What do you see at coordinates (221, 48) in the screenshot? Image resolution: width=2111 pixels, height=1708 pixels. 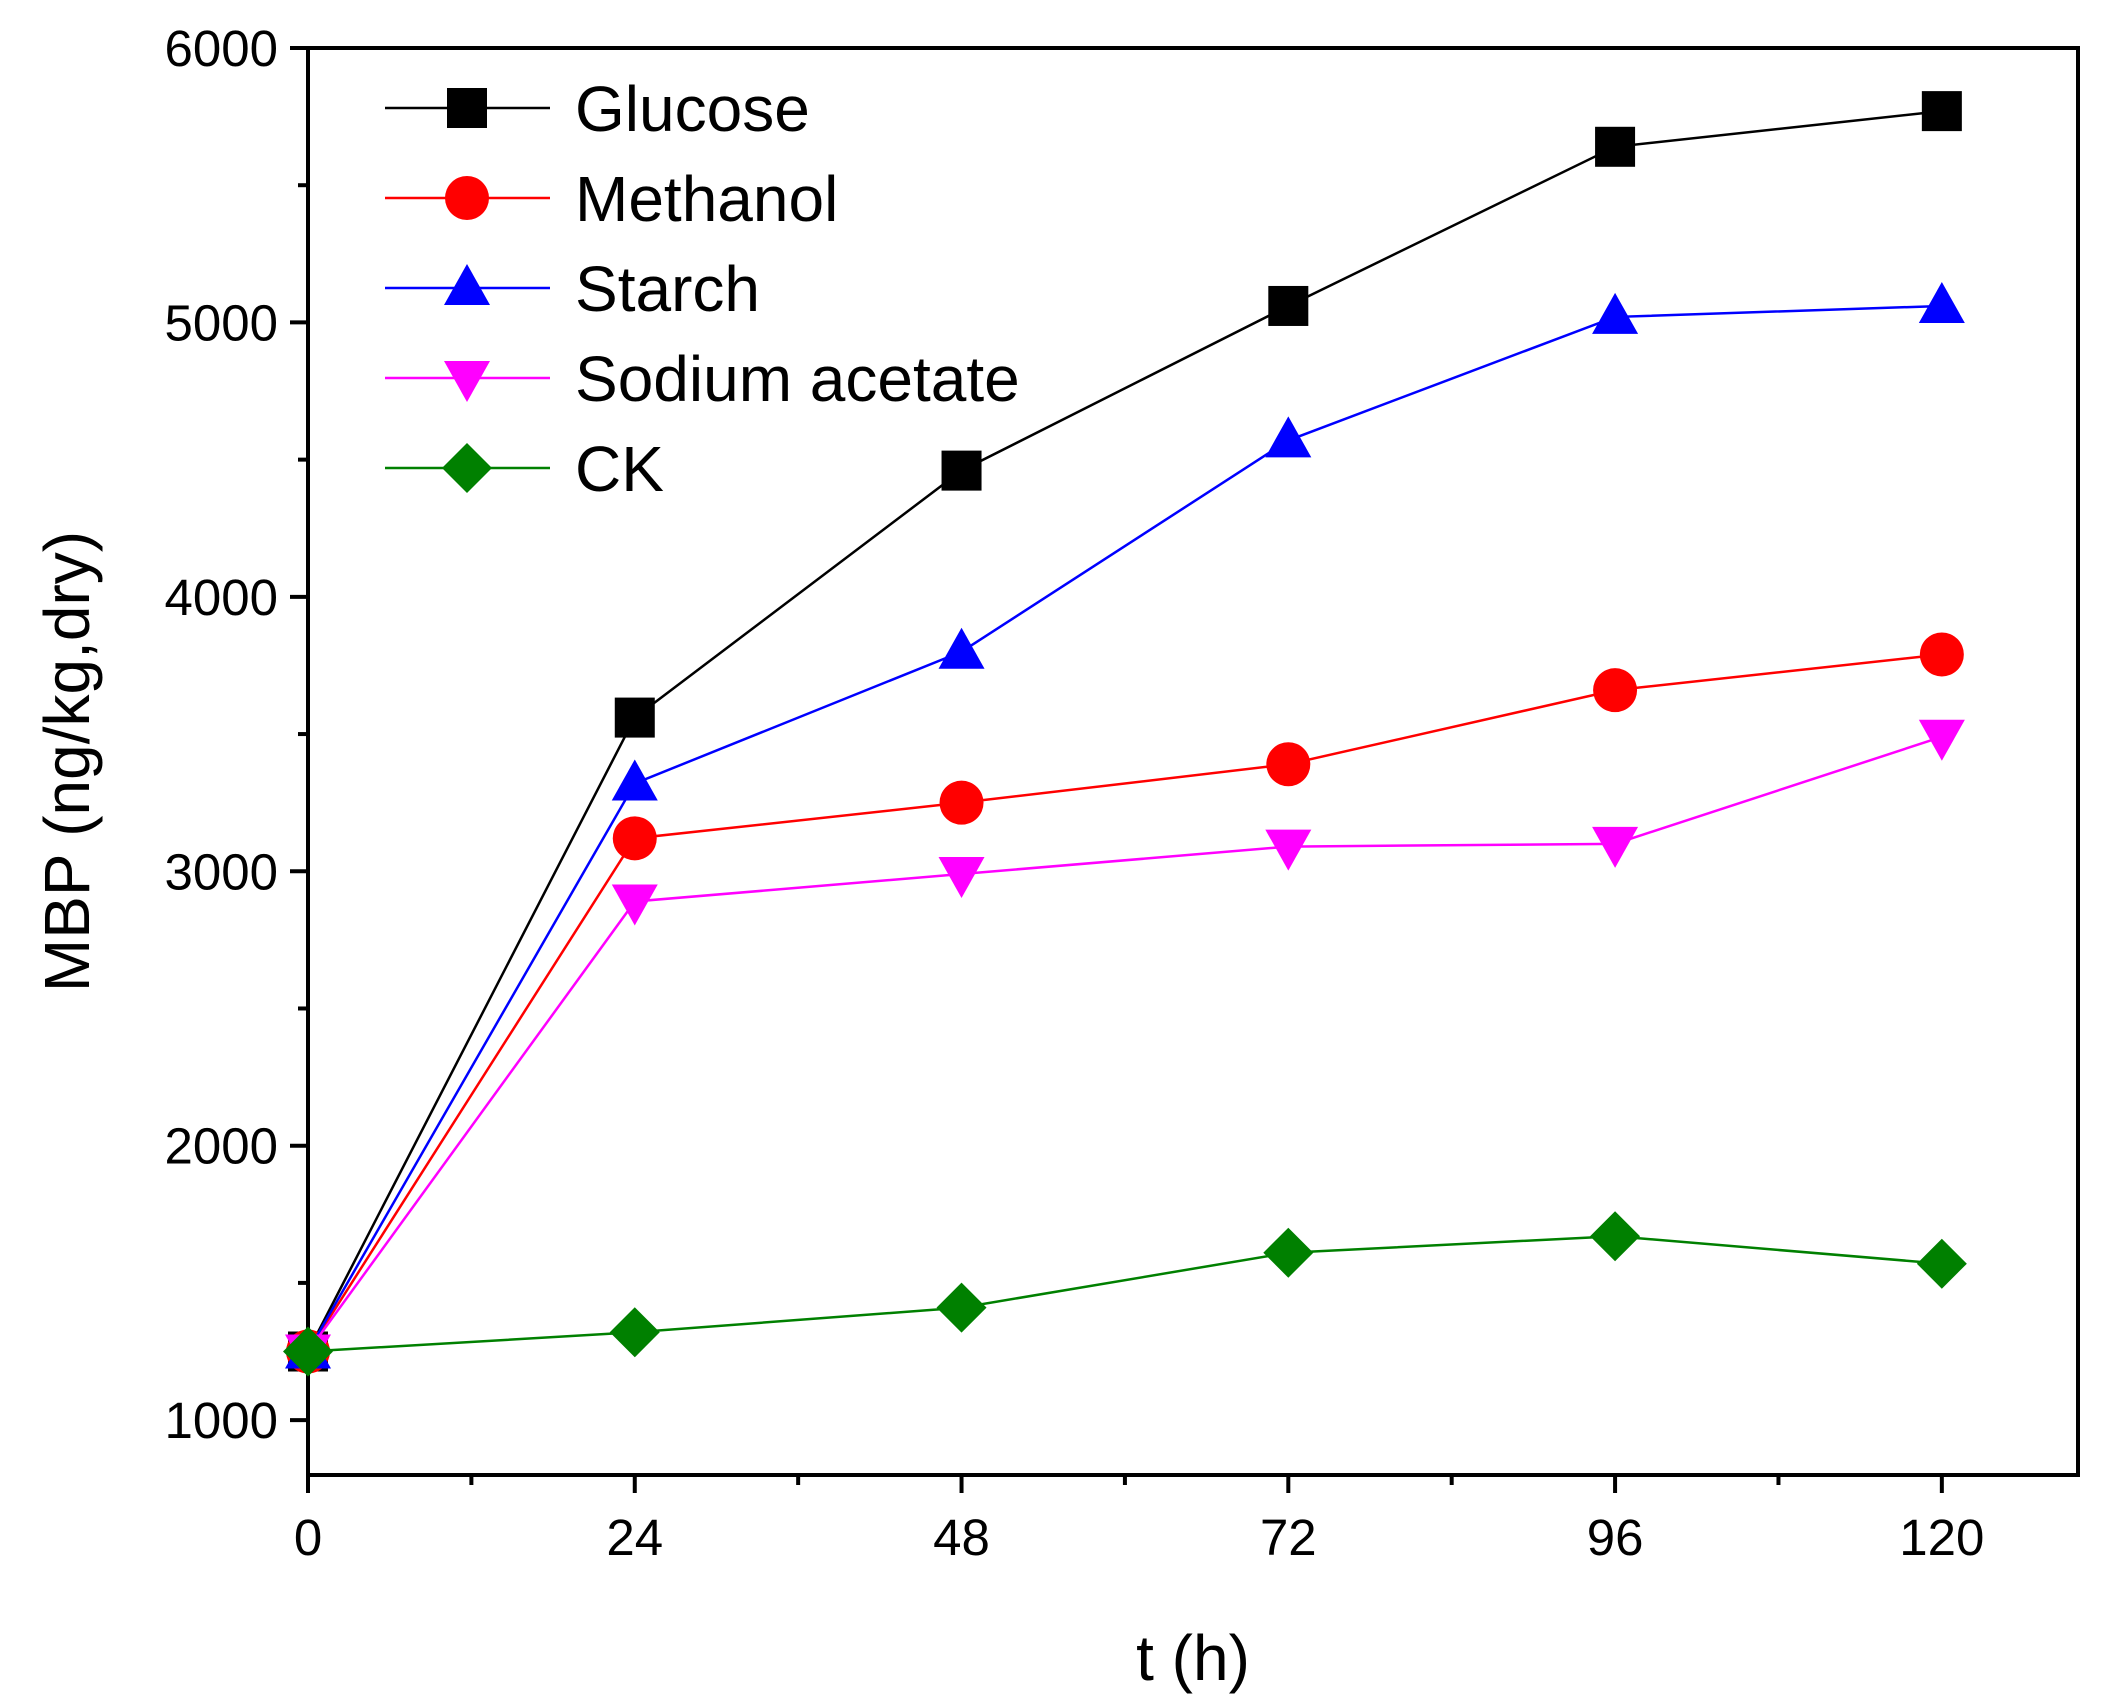 I see `y-tick-label: 6000` at bounding box center [221, 48].